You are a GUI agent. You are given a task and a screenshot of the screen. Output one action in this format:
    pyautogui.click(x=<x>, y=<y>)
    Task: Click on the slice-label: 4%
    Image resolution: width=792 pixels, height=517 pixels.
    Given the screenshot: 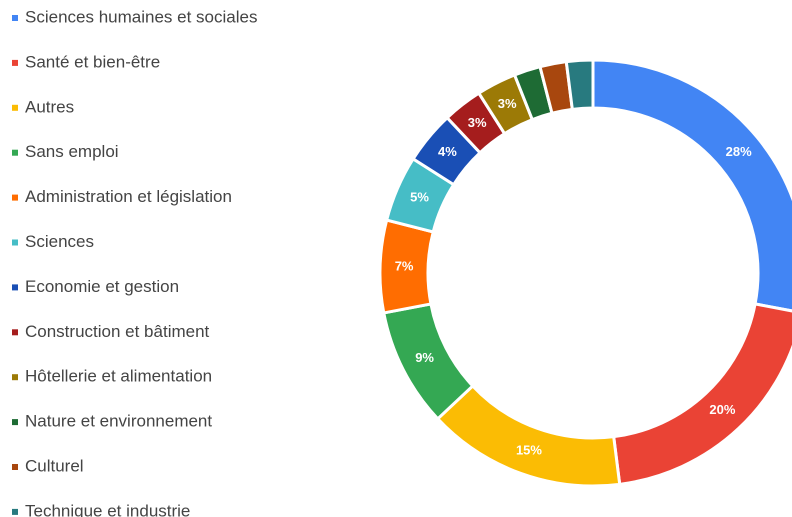 What is the action you would take?
    pyautogui.click(x=447, y=151)
    